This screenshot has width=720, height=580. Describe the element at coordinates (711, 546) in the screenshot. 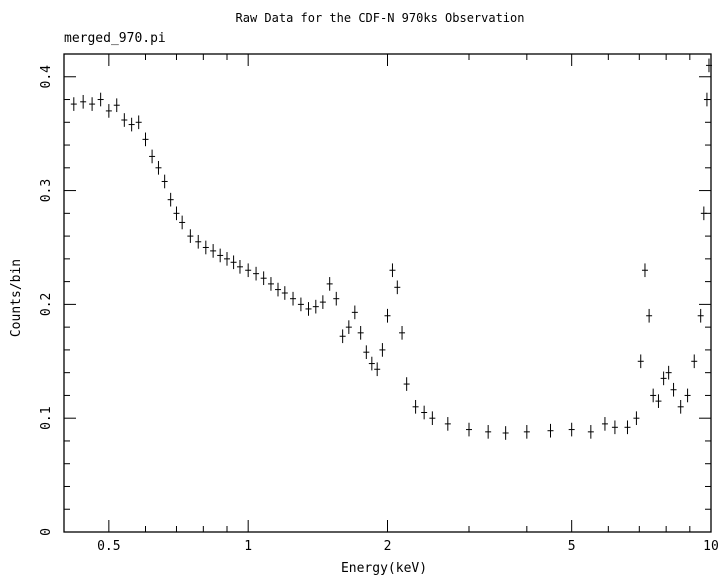

I see `x-tick-label: 10` at that location.